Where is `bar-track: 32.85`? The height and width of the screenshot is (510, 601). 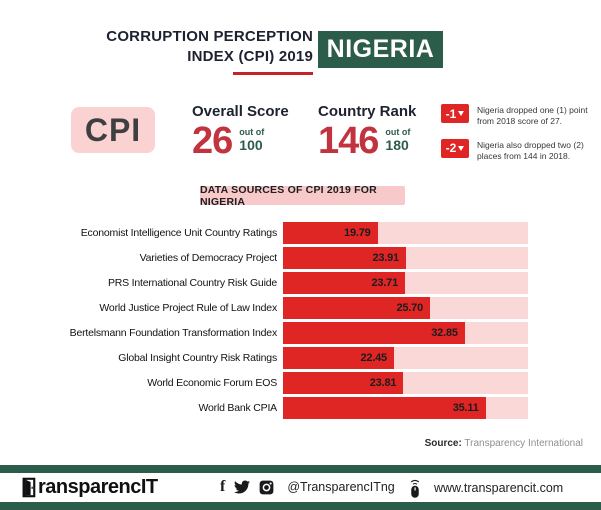
bar-track: 32.85 is located at coordinates (405, 333).